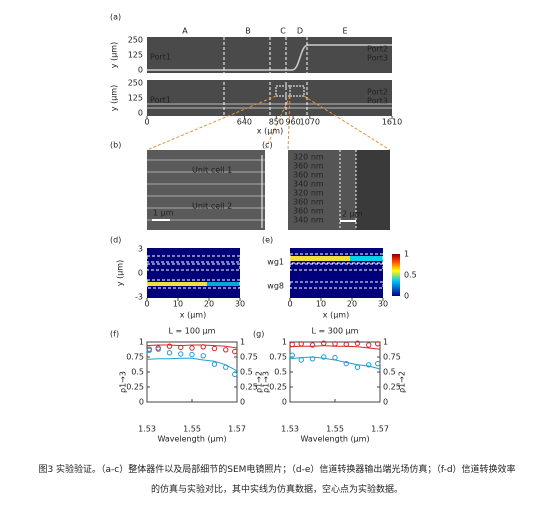  I want to click on x-tick-label: 960, so click(292, 122).